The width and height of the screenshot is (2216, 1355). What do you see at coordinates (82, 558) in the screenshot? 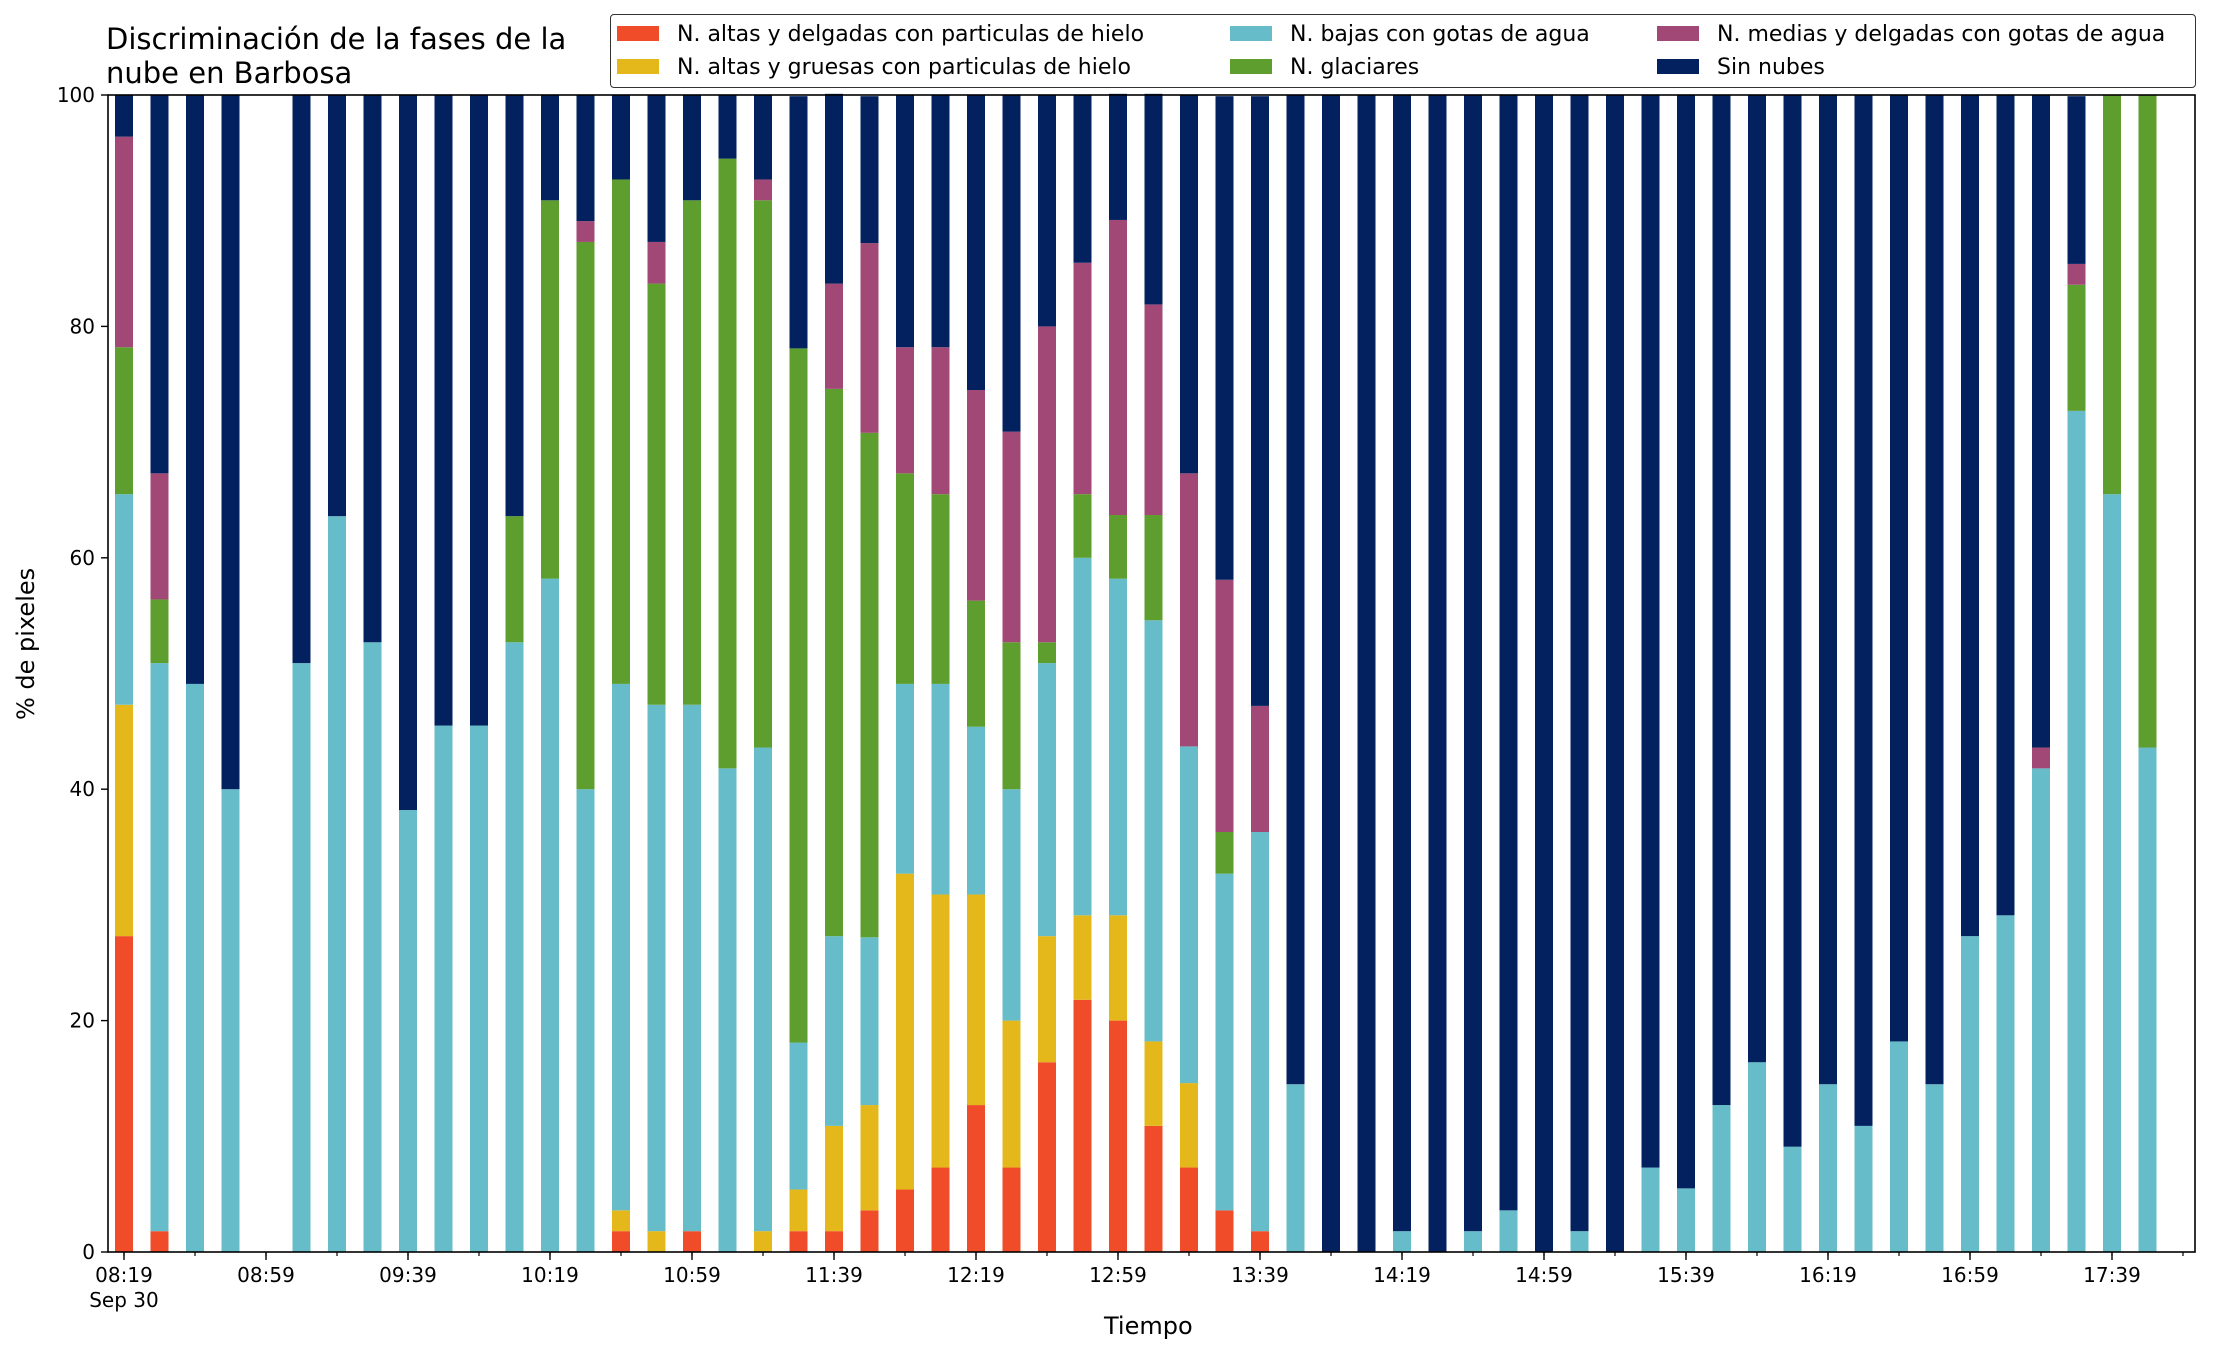
I see `y-tick-label: 60` at bounding box center [82, 558].